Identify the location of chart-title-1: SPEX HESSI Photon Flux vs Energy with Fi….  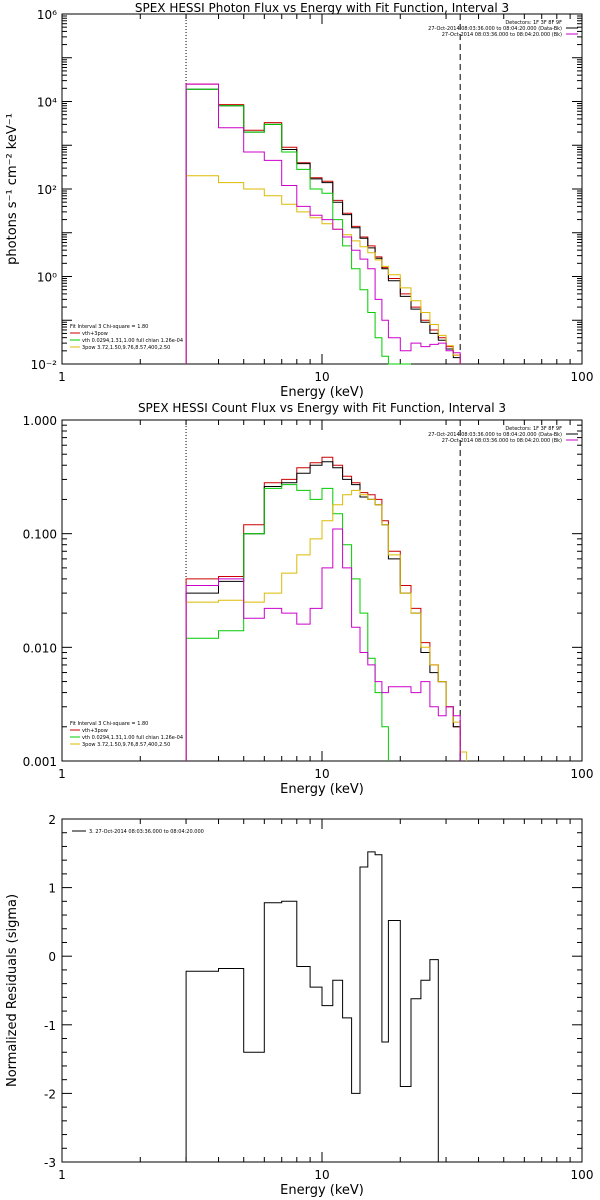
(322, 8).